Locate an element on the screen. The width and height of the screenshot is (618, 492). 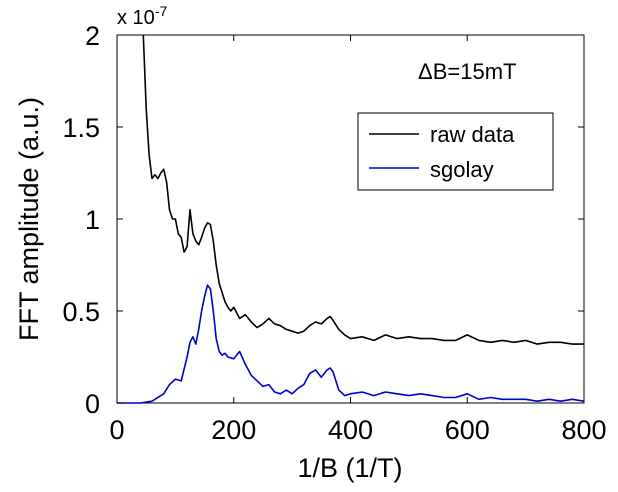
x-axis-label: 1/B (1/T) is located at coordinates (349, 468).